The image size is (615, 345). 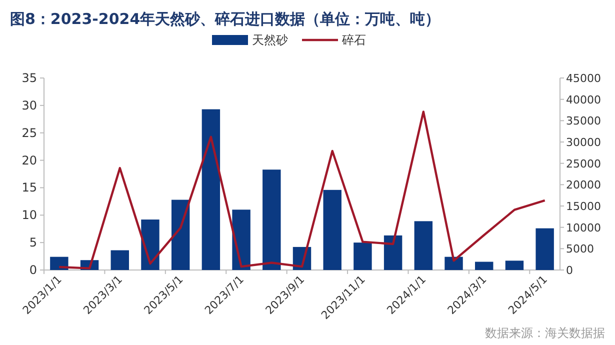 I want to click on y2-tick-label: 30000, so click(x=583, y=142).